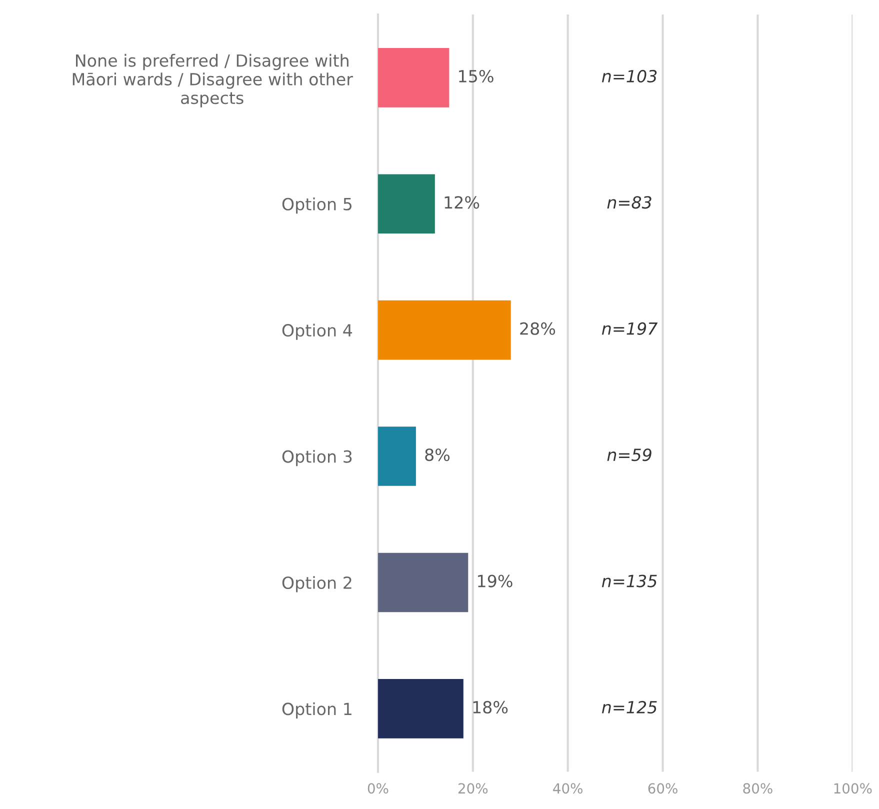 The image size is (879, 809). Describe the element at coordinates (495, 581) in the screenshot. I see `data-label: 19%` at that location.